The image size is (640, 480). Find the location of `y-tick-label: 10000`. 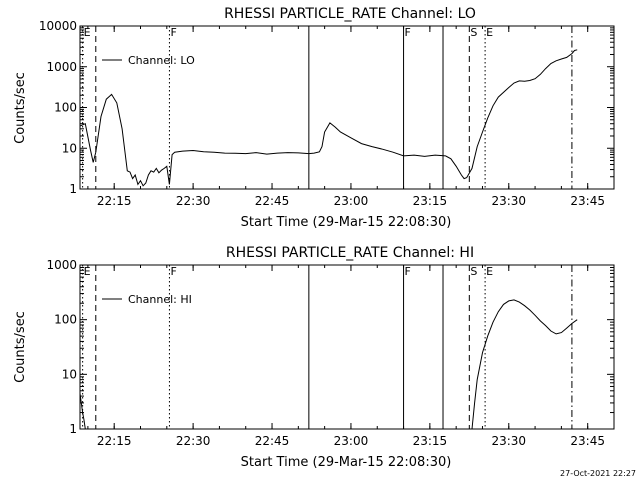

y-tick-label: 10000 is located at coordinates (58, 26).